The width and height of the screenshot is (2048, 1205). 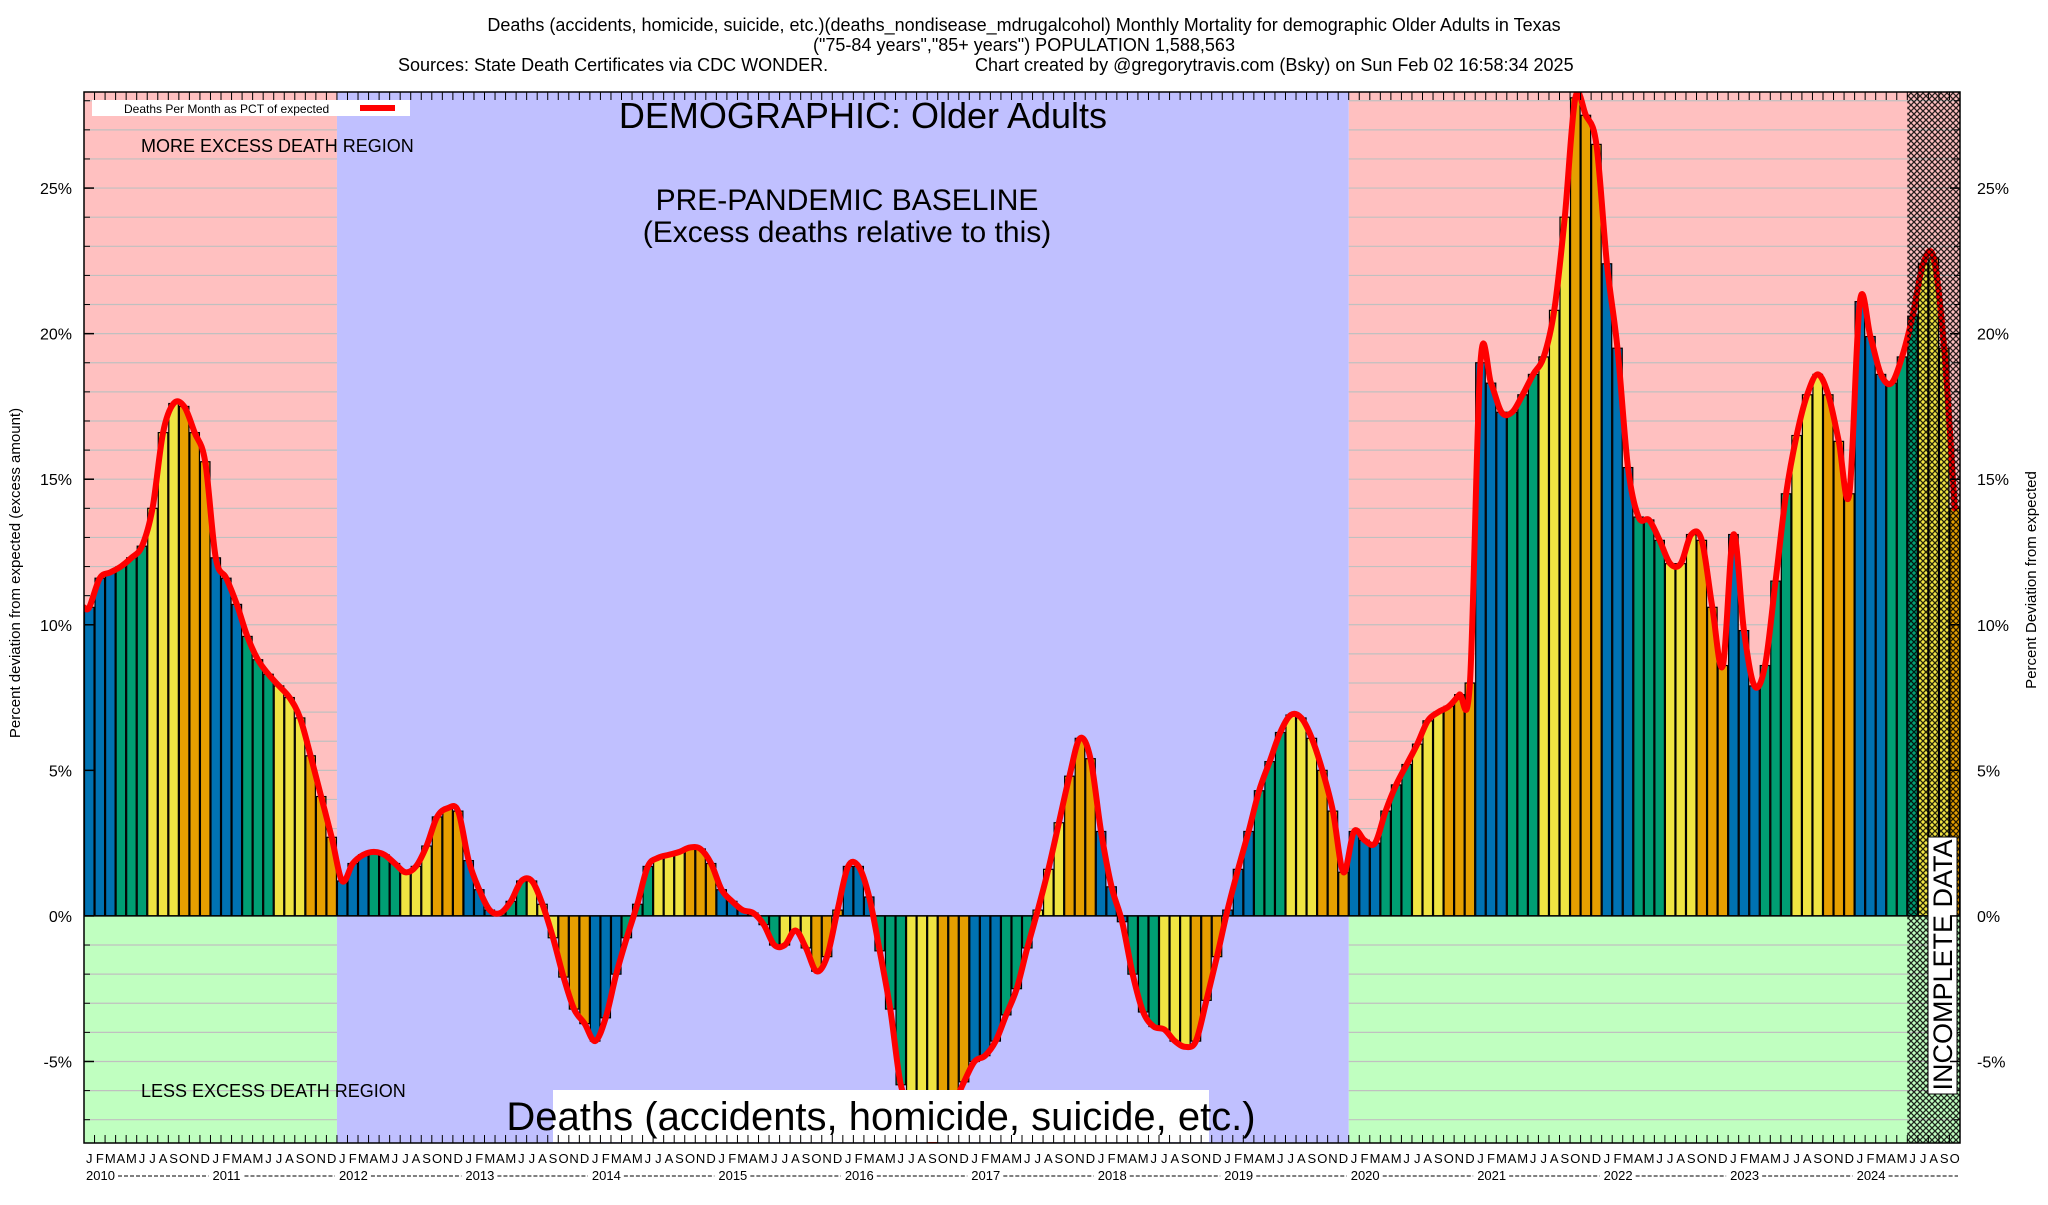 What do you see at coordinates (1112, 1175) in the screenshot?
I see `x-year-label: 2018` at bounding box center [1112, 1175].